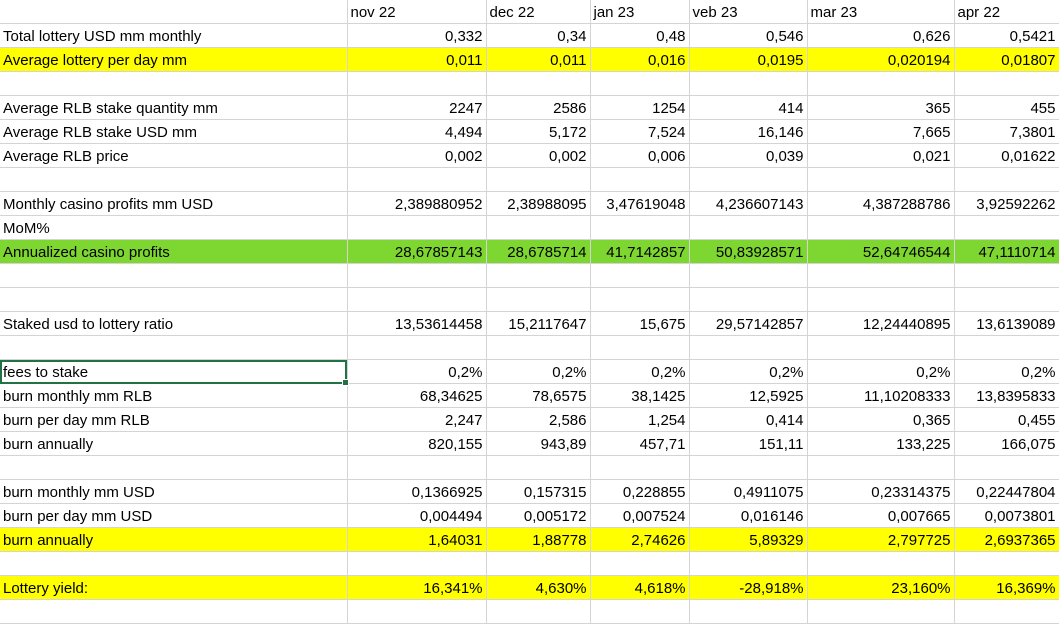 This screenshot has height=624, width=1059. Describe the element at coordinates (640, 515) in the screenshot. I see `value-cell: 0,007524` at that location.